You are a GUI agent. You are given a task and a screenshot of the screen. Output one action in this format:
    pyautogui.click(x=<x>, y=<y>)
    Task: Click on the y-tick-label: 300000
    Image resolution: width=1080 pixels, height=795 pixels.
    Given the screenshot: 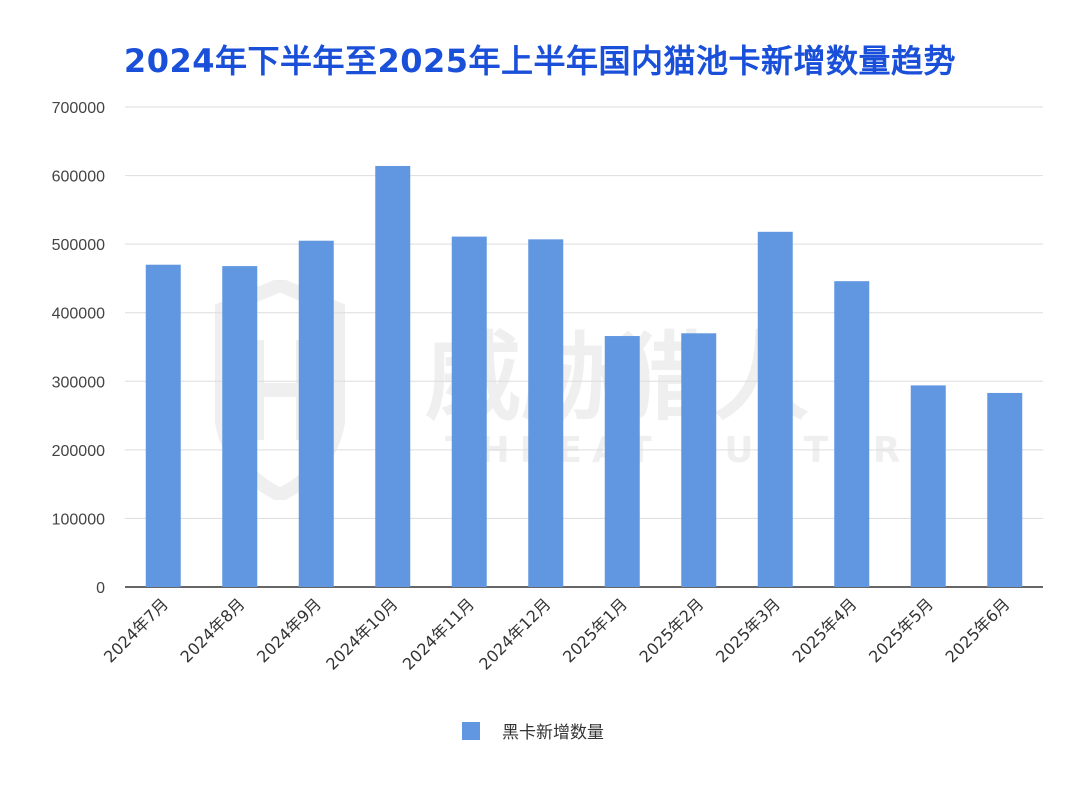 What is the action you would take?
    pyautogui.click(x=78, y=382)
    